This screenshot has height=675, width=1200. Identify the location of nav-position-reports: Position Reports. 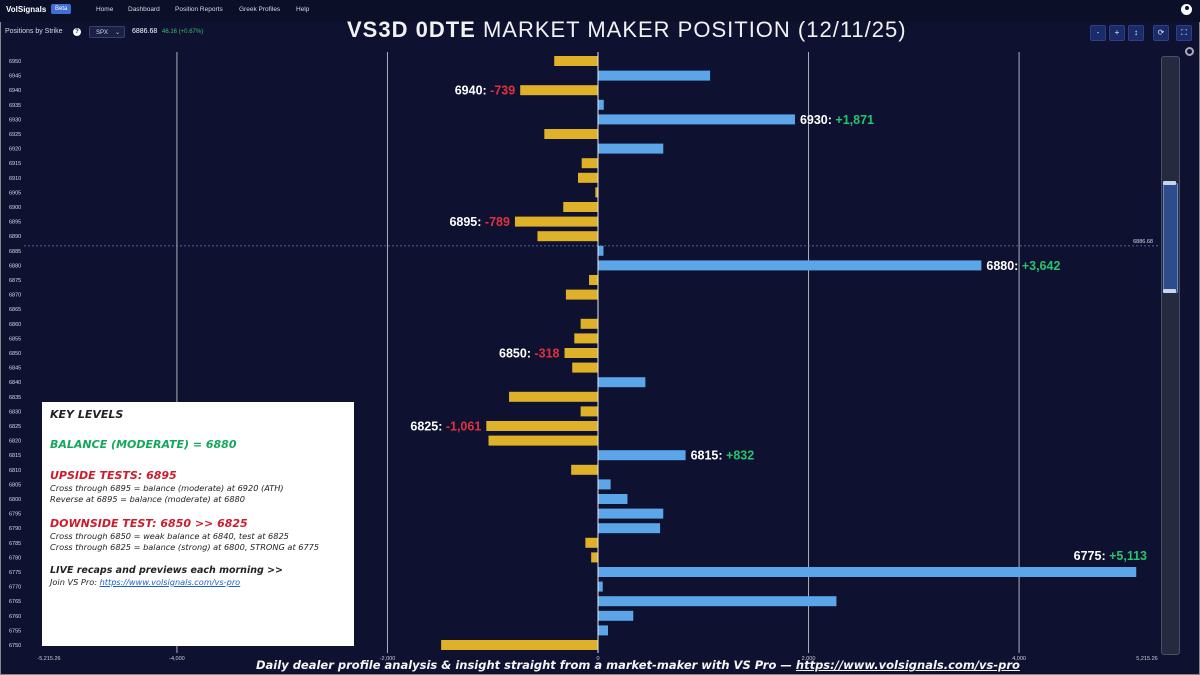
(199, 9).